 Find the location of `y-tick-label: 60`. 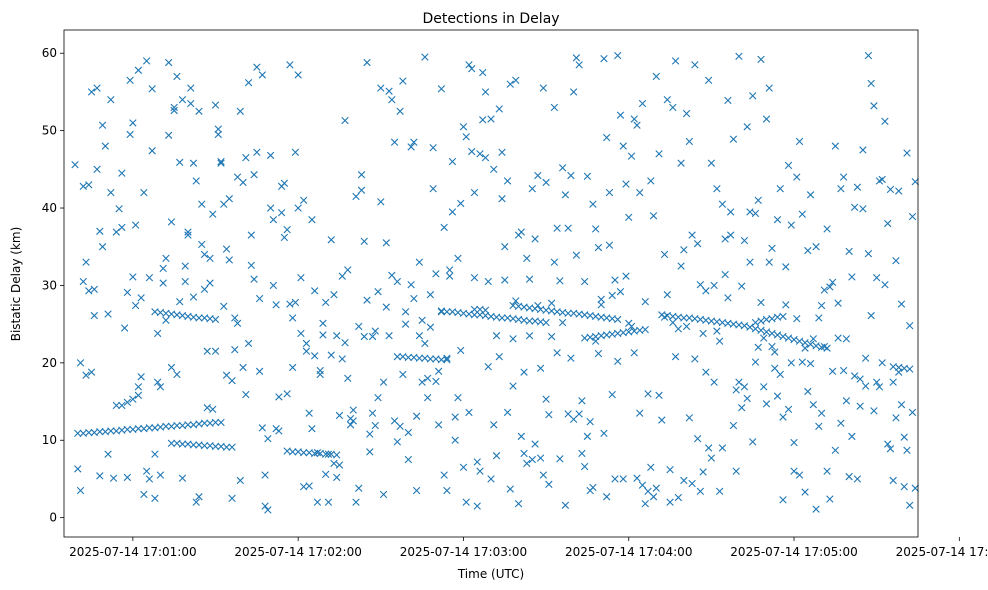

y-tick-label: 60 is located at coordinates (49, 53).